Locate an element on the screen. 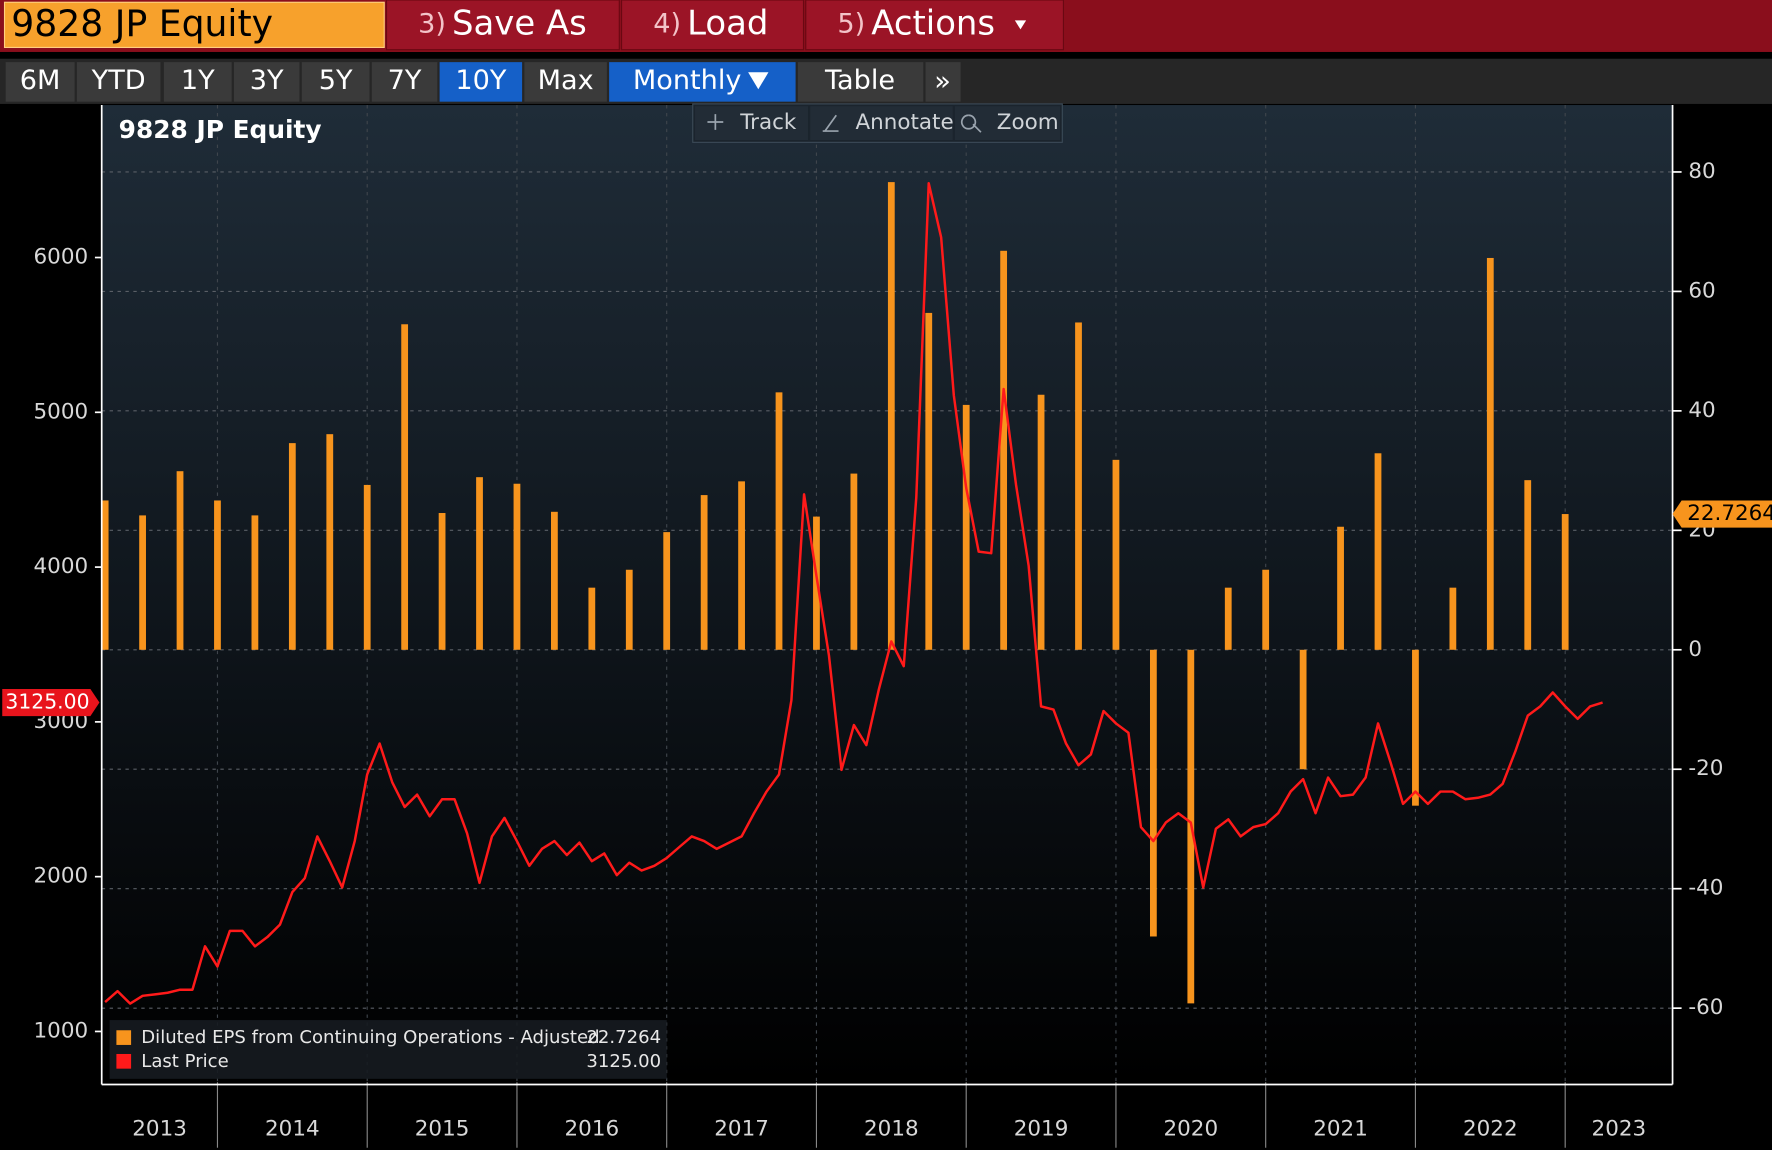 This screenshot has height=1150, width=1772. range-label: 1Y is located at coordinates (198, 80).